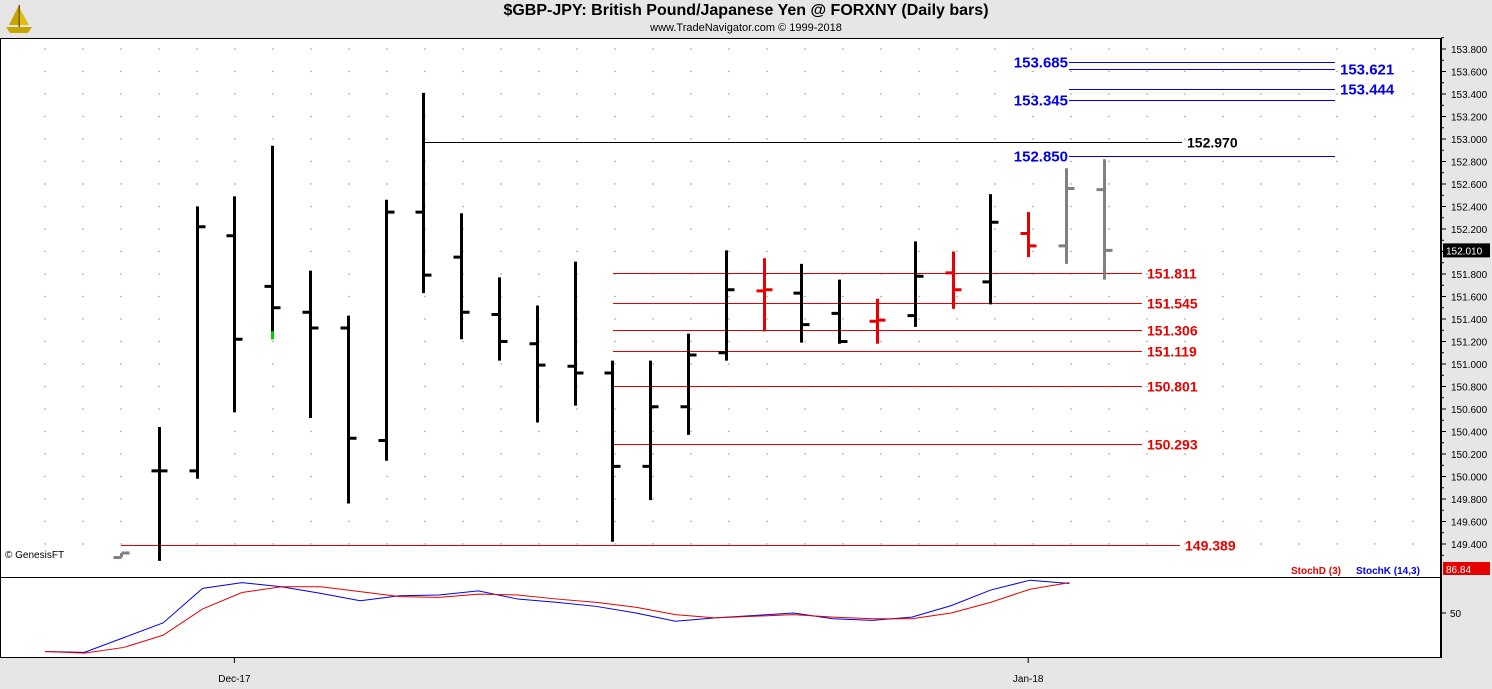 This screenshot has width=1492, height=689. What do you see at coordinates (1469, 433) in the screenshot?
I see `ytick-label: 150.400` at bounding box center [1469, 433].